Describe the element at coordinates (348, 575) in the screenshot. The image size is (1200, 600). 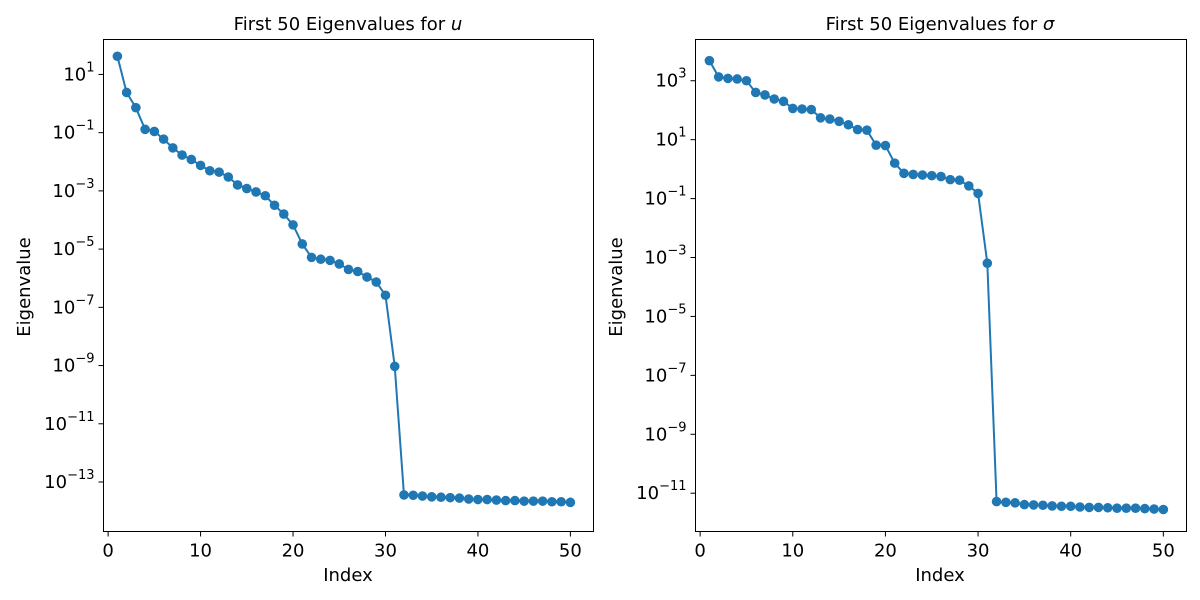
I see `x-axis-label: Index` at that location.